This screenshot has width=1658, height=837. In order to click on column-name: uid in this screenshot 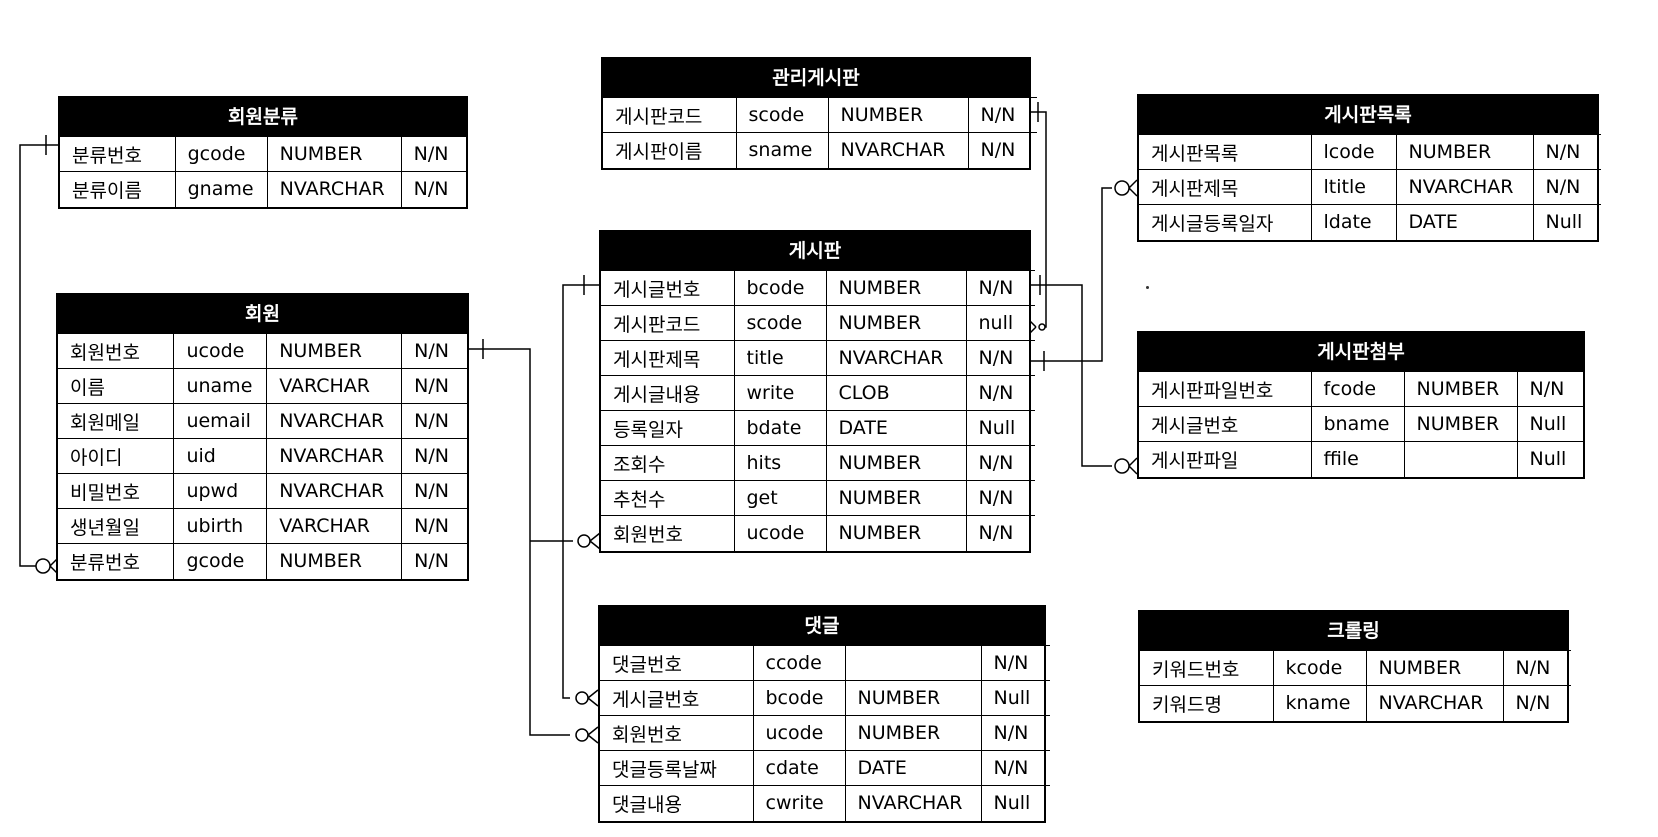, I will do `click(220, 456)`.